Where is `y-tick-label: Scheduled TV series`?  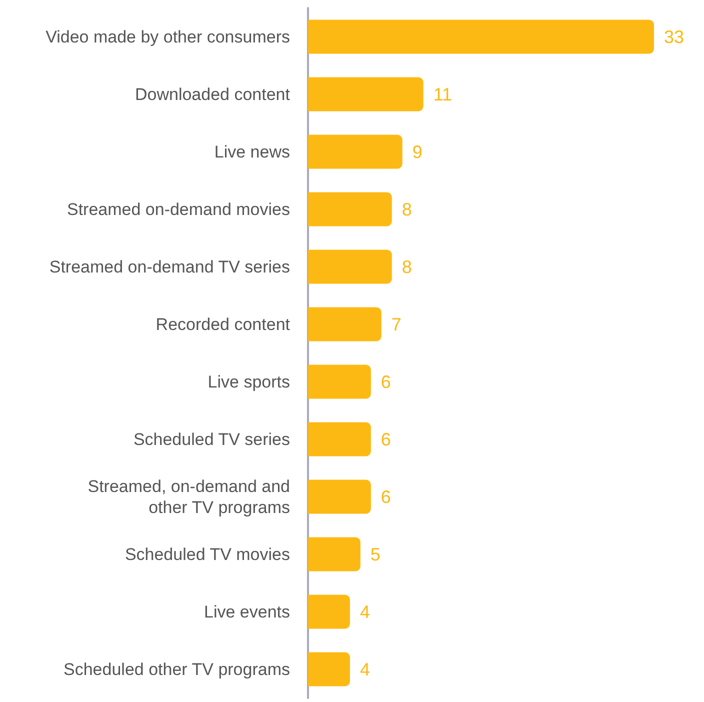 y-tick-label: Scheduled TV series is located at coordinates (211, 439).